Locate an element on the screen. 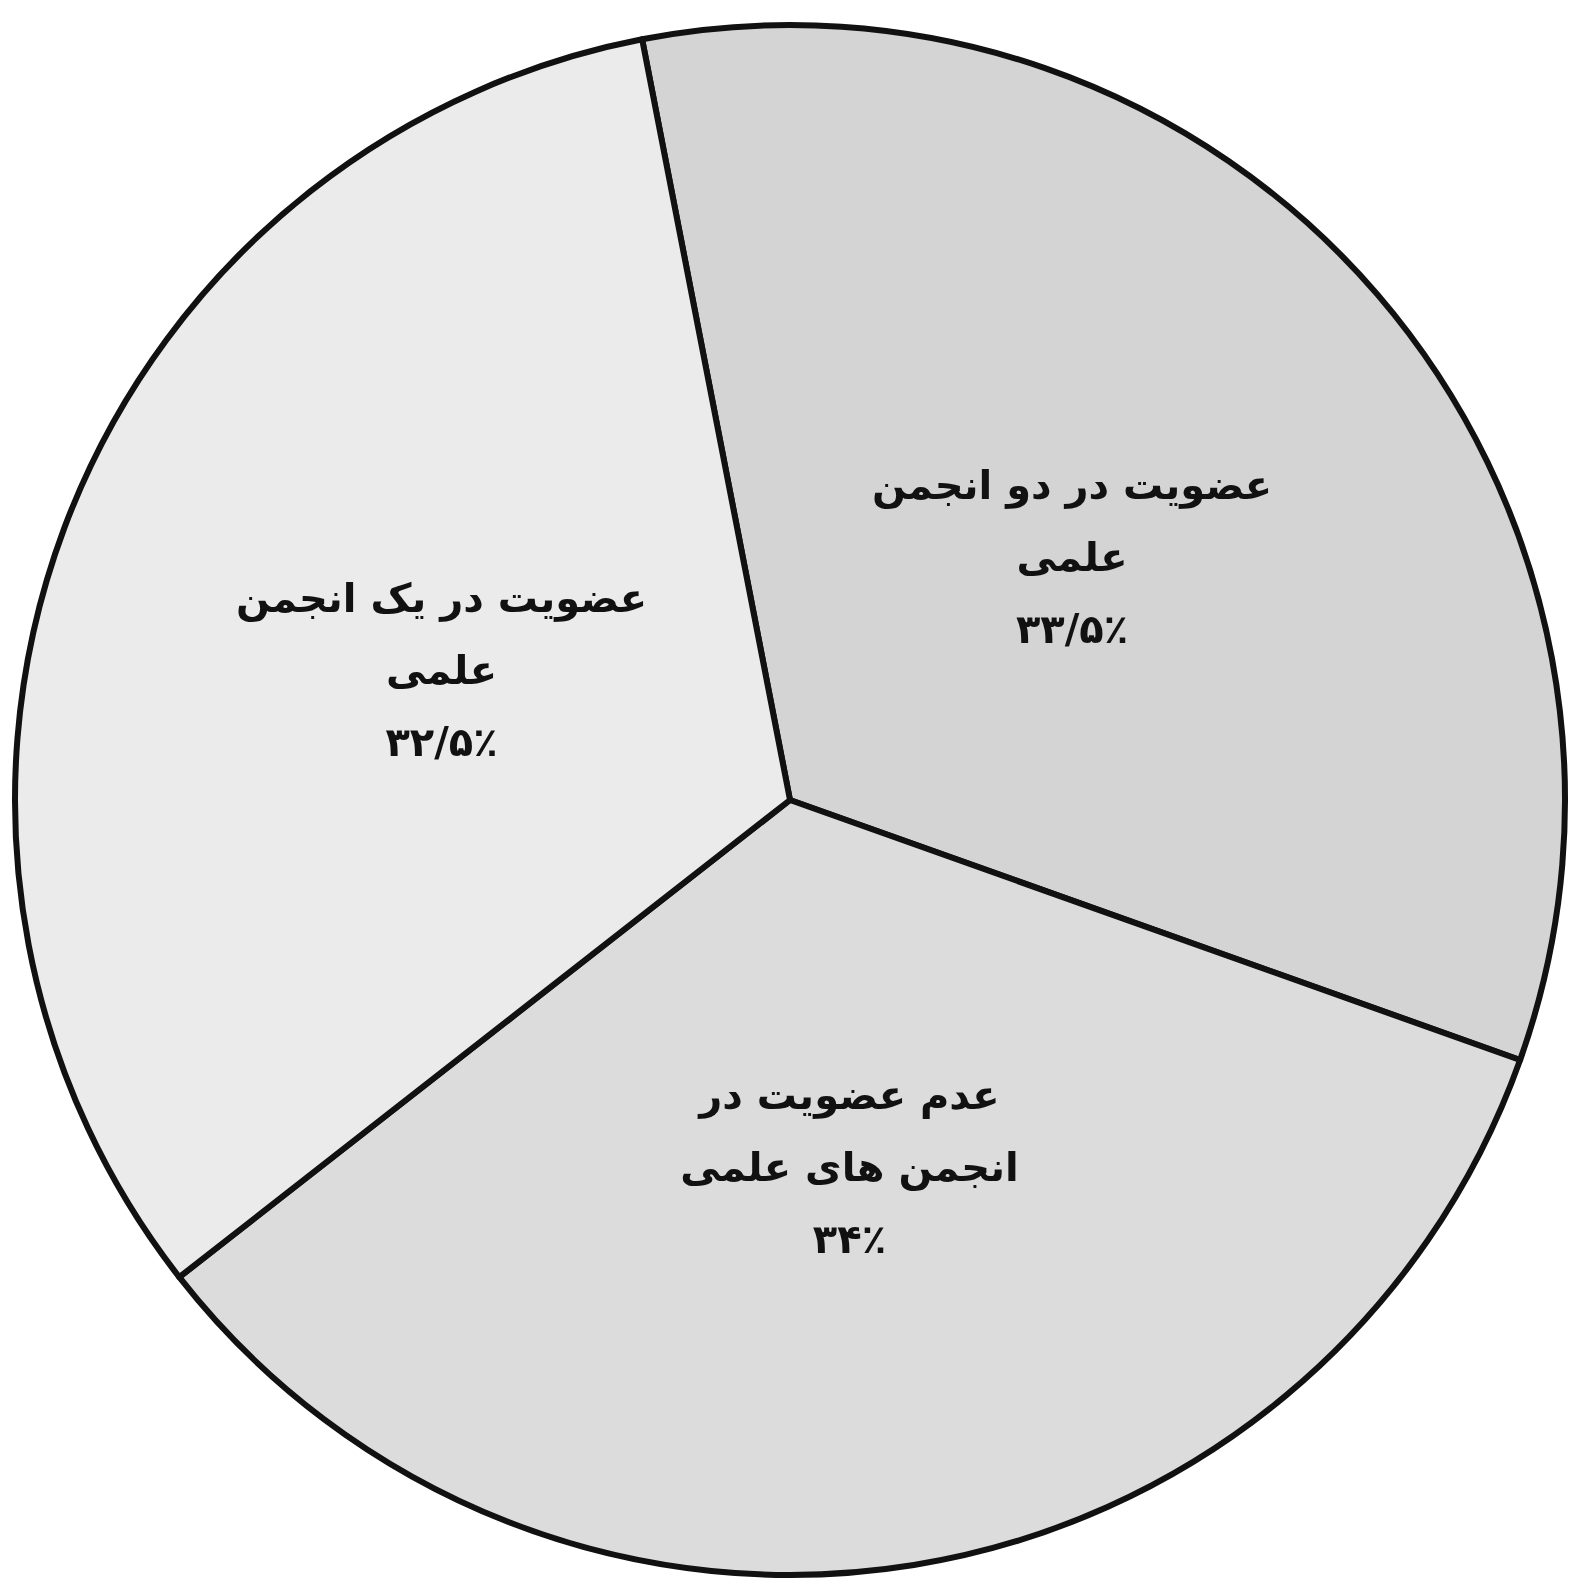 Image resolution: width=1579 pixels, height=1593 pixels. slice-label: عضویت در دو انجمن علمی is located at coordinates (1072, 522).